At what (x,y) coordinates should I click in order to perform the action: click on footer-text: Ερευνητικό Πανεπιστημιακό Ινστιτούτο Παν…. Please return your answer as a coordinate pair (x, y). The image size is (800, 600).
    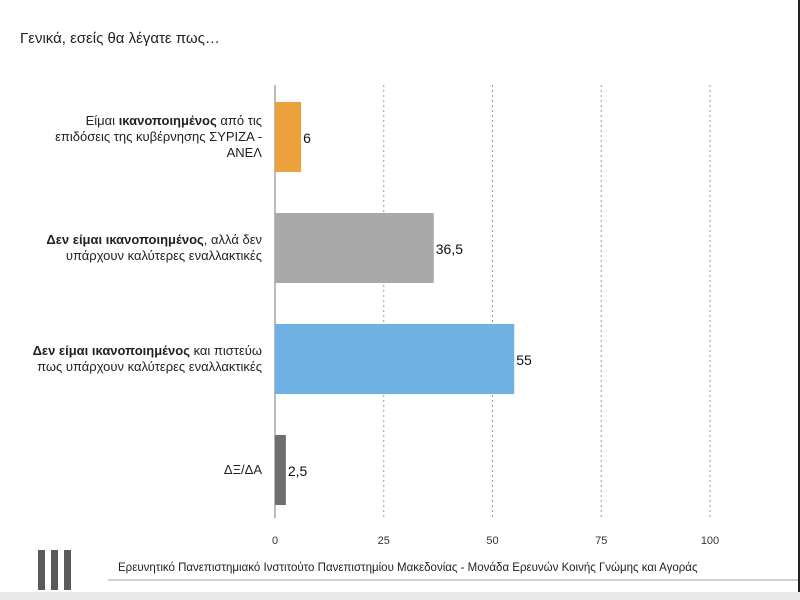
    Looking at the image, I should click on (408, 568).